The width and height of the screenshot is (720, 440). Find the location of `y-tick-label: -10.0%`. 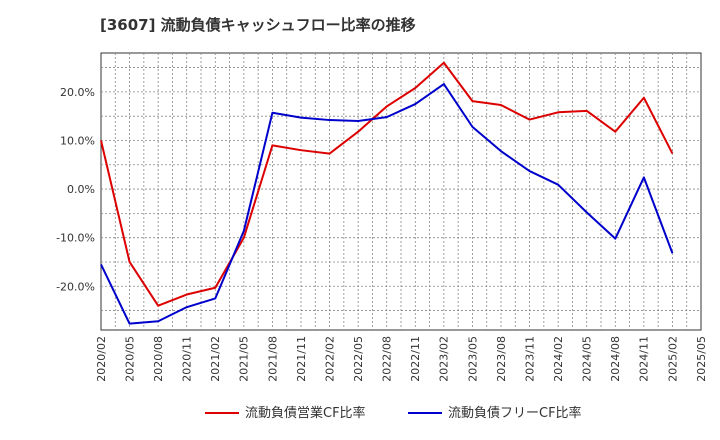

y-tick-label: -10.0% is located at coordinates (75, 238).